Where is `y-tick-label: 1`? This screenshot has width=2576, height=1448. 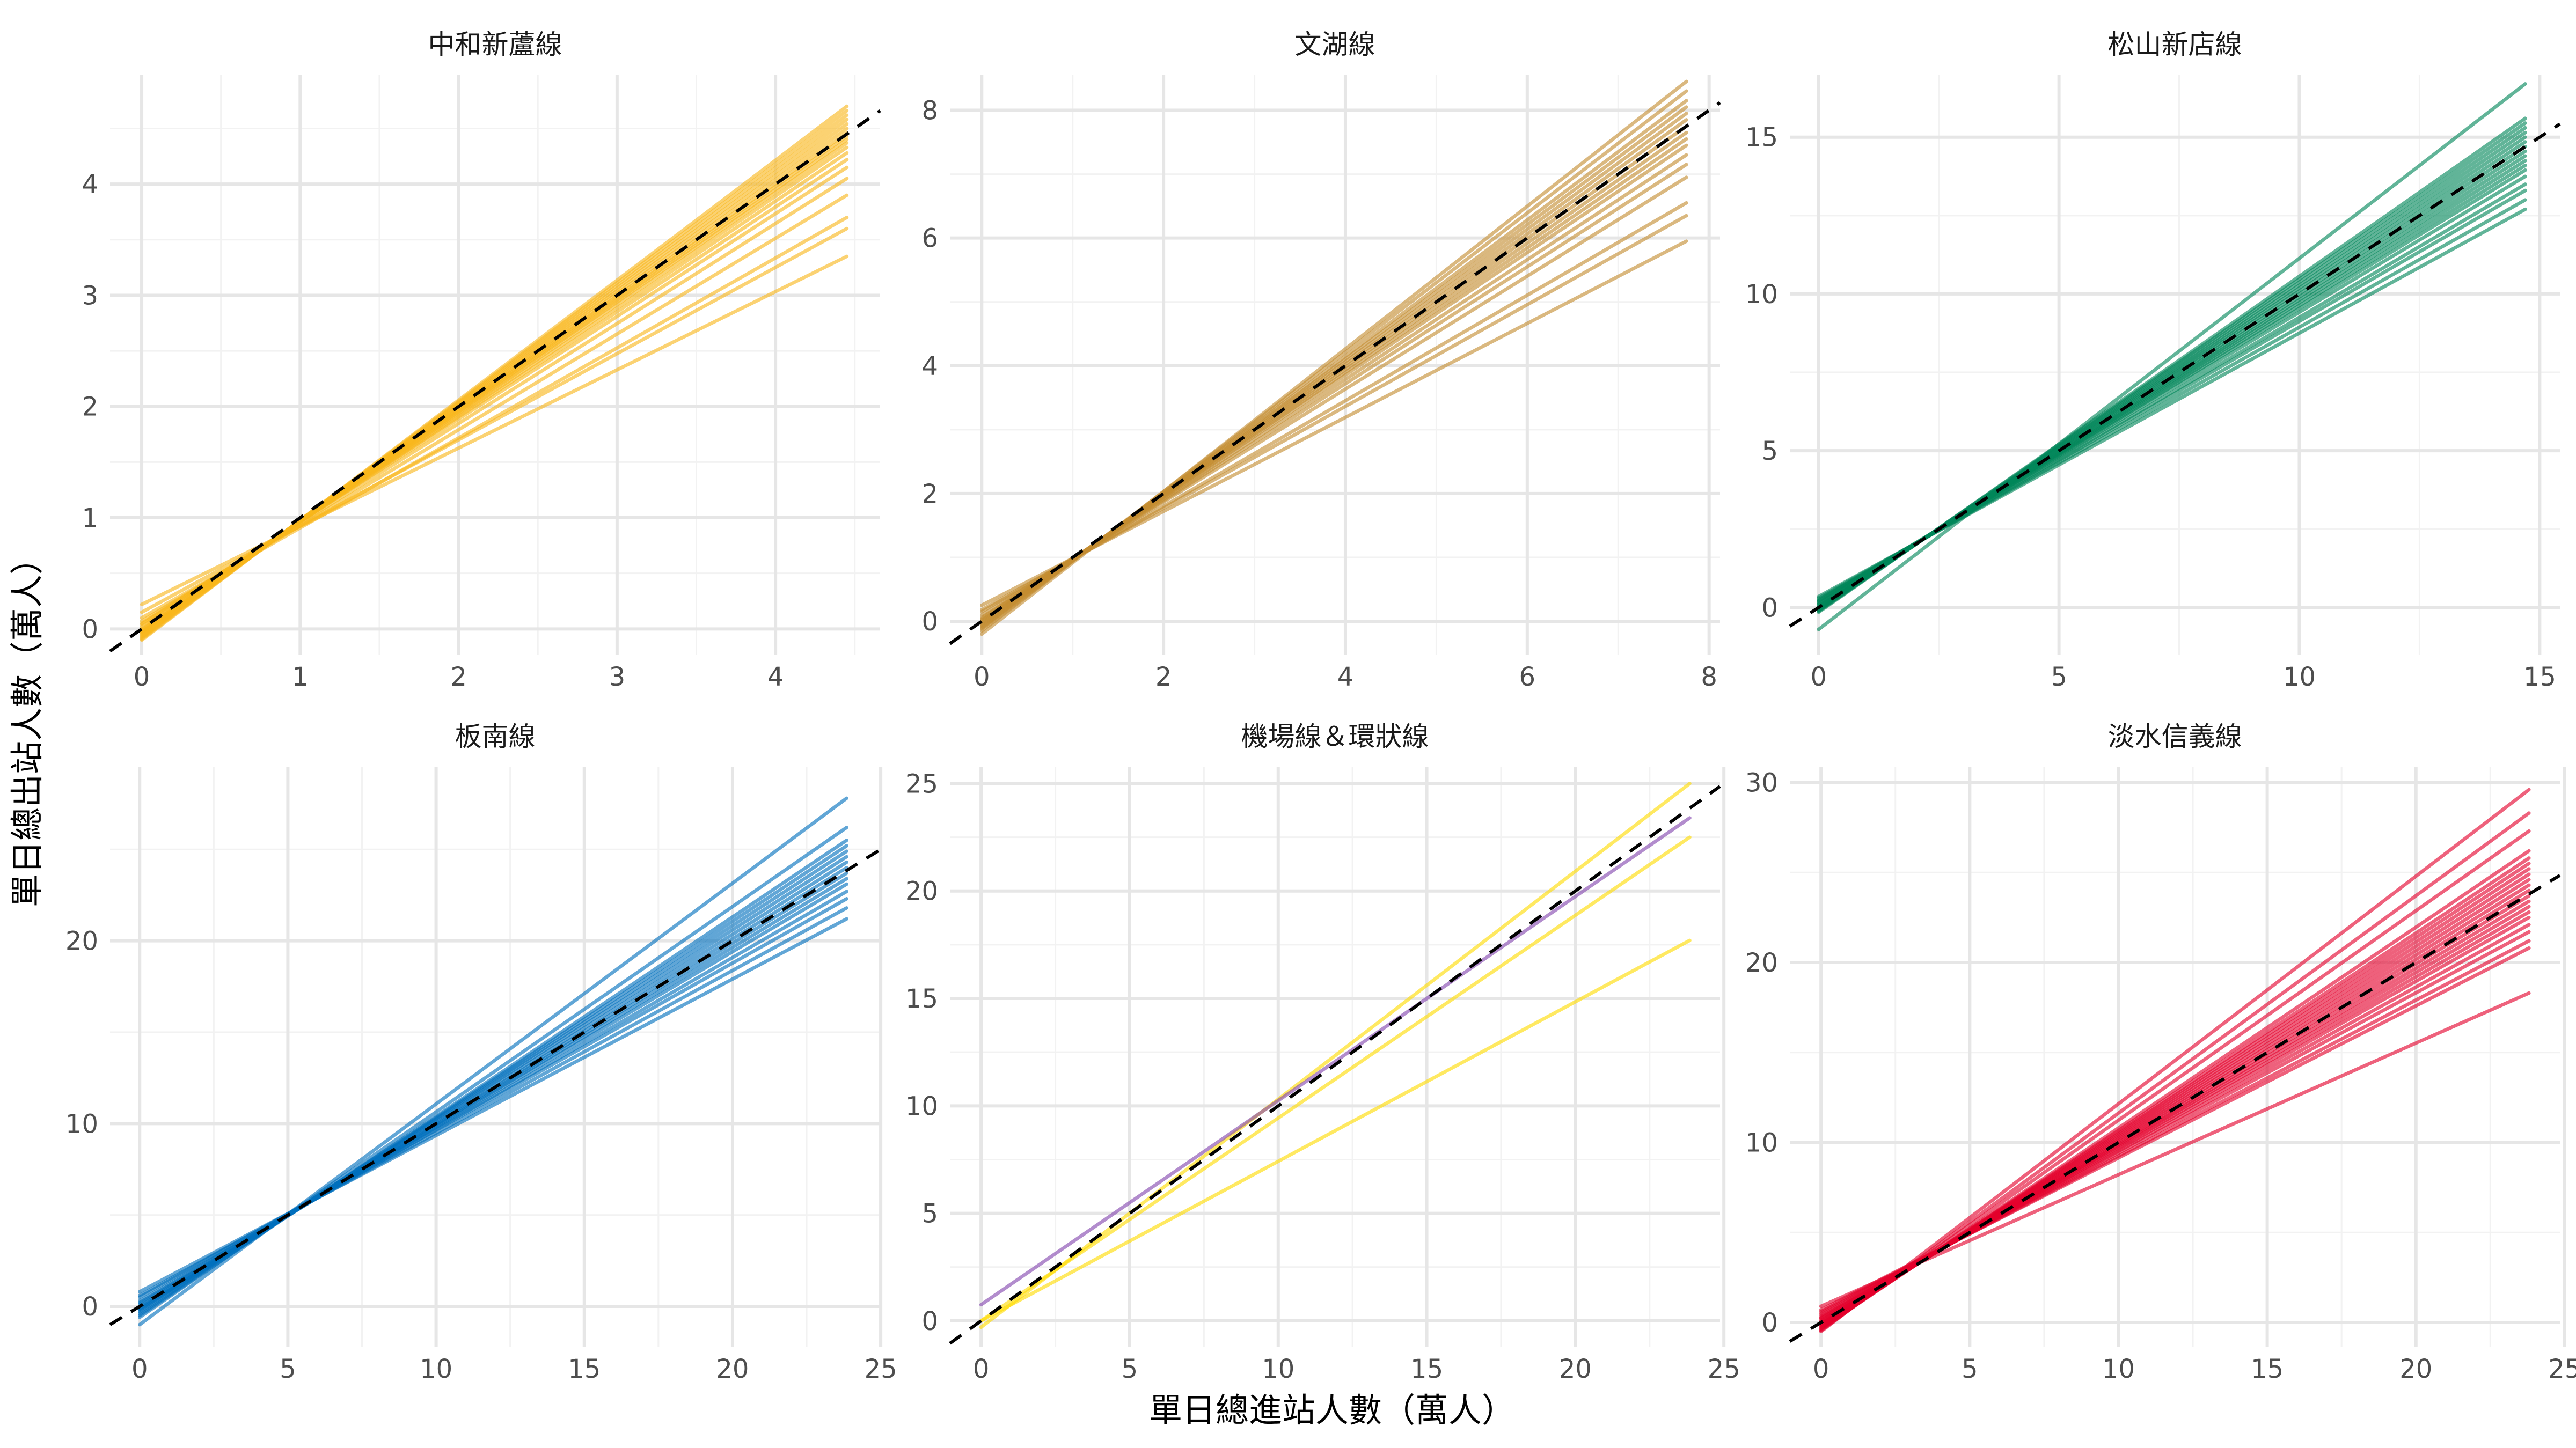 y-tick-label: 1 is located at coordinates (90, 518).